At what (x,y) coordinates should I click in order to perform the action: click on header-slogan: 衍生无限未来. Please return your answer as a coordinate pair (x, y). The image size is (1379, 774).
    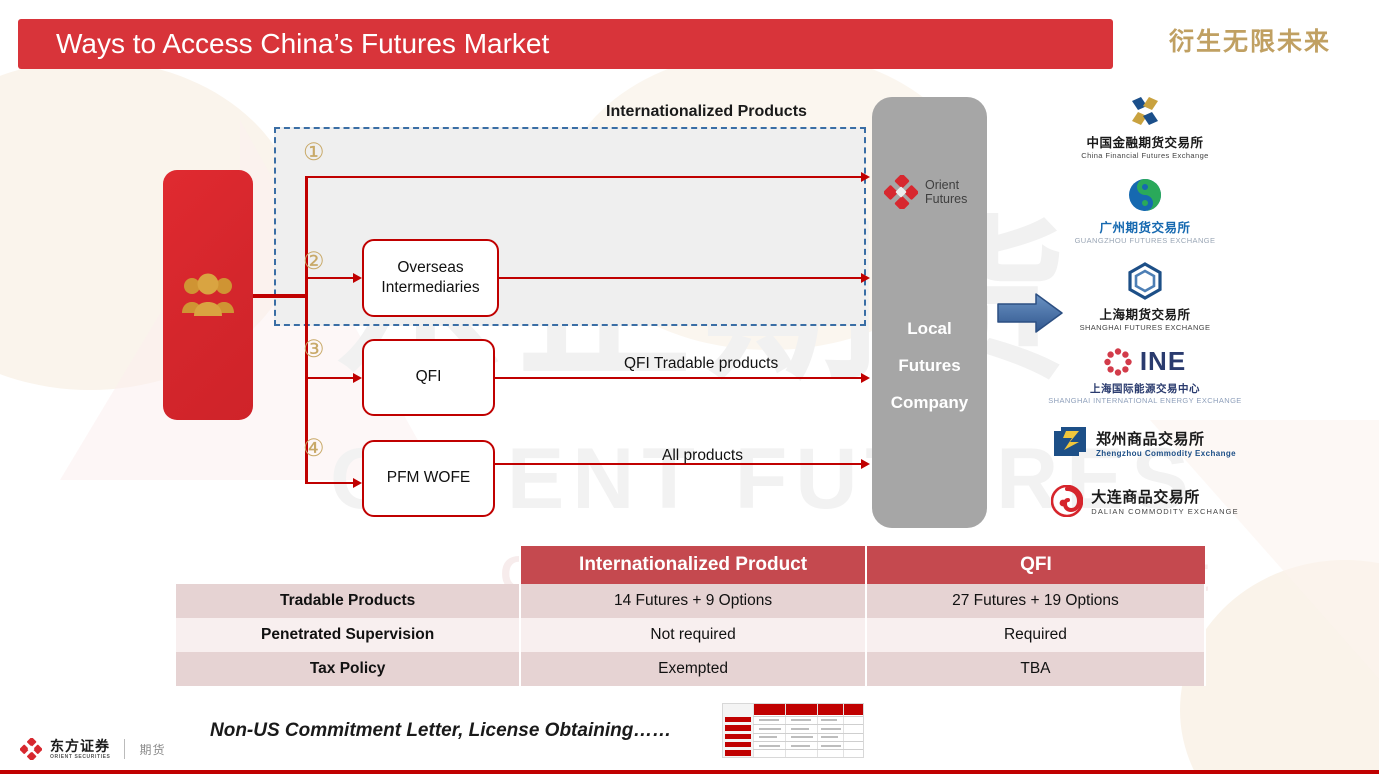
    Looking at the image, I should click on (1249, 42).